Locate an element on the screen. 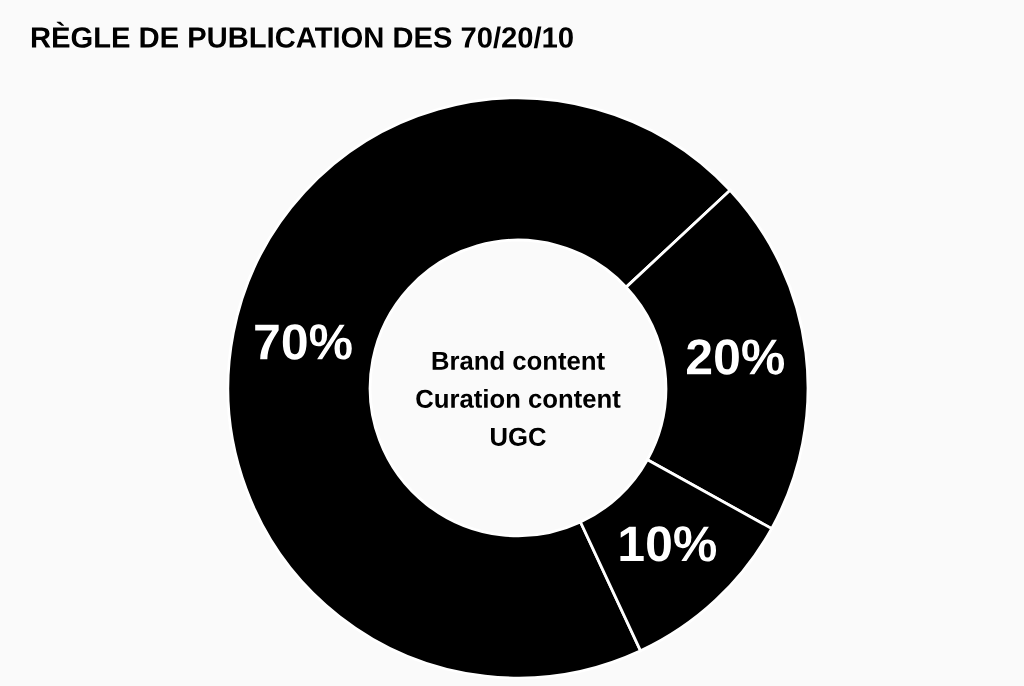  data-label: 20% is located at coordinates (736, 357).